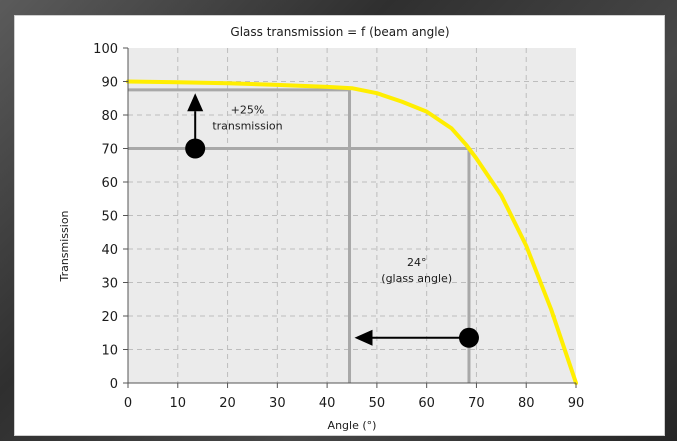 Image resolution: width=677 pixels, height=441 pixels. I want to click on y-tick-label: 30, so click(109, 284).